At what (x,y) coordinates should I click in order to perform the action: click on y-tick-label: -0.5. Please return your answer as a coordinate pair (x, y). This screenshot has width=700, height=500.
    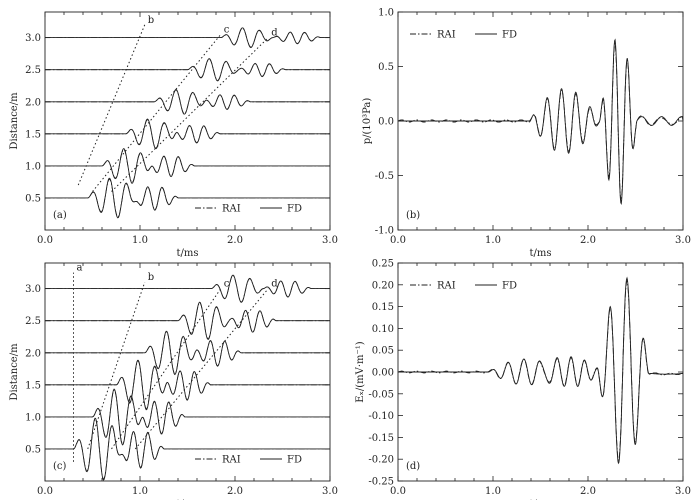
    Looking at the image, I should click on (384, 176).